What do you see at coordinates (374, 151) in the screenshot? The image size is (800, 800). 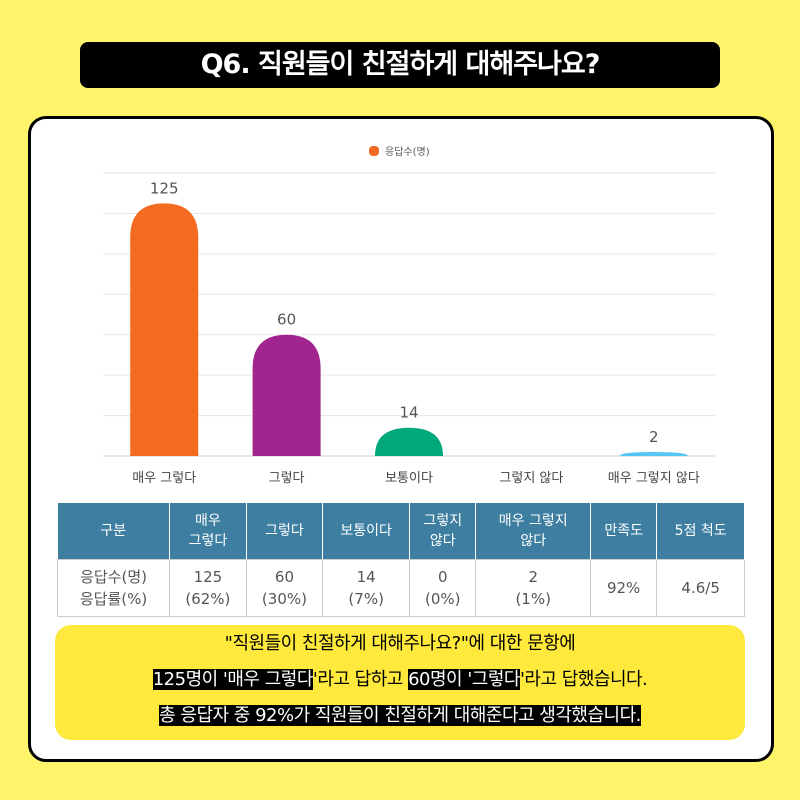 I see `legend-swatch` at bounding box center [374, 151].